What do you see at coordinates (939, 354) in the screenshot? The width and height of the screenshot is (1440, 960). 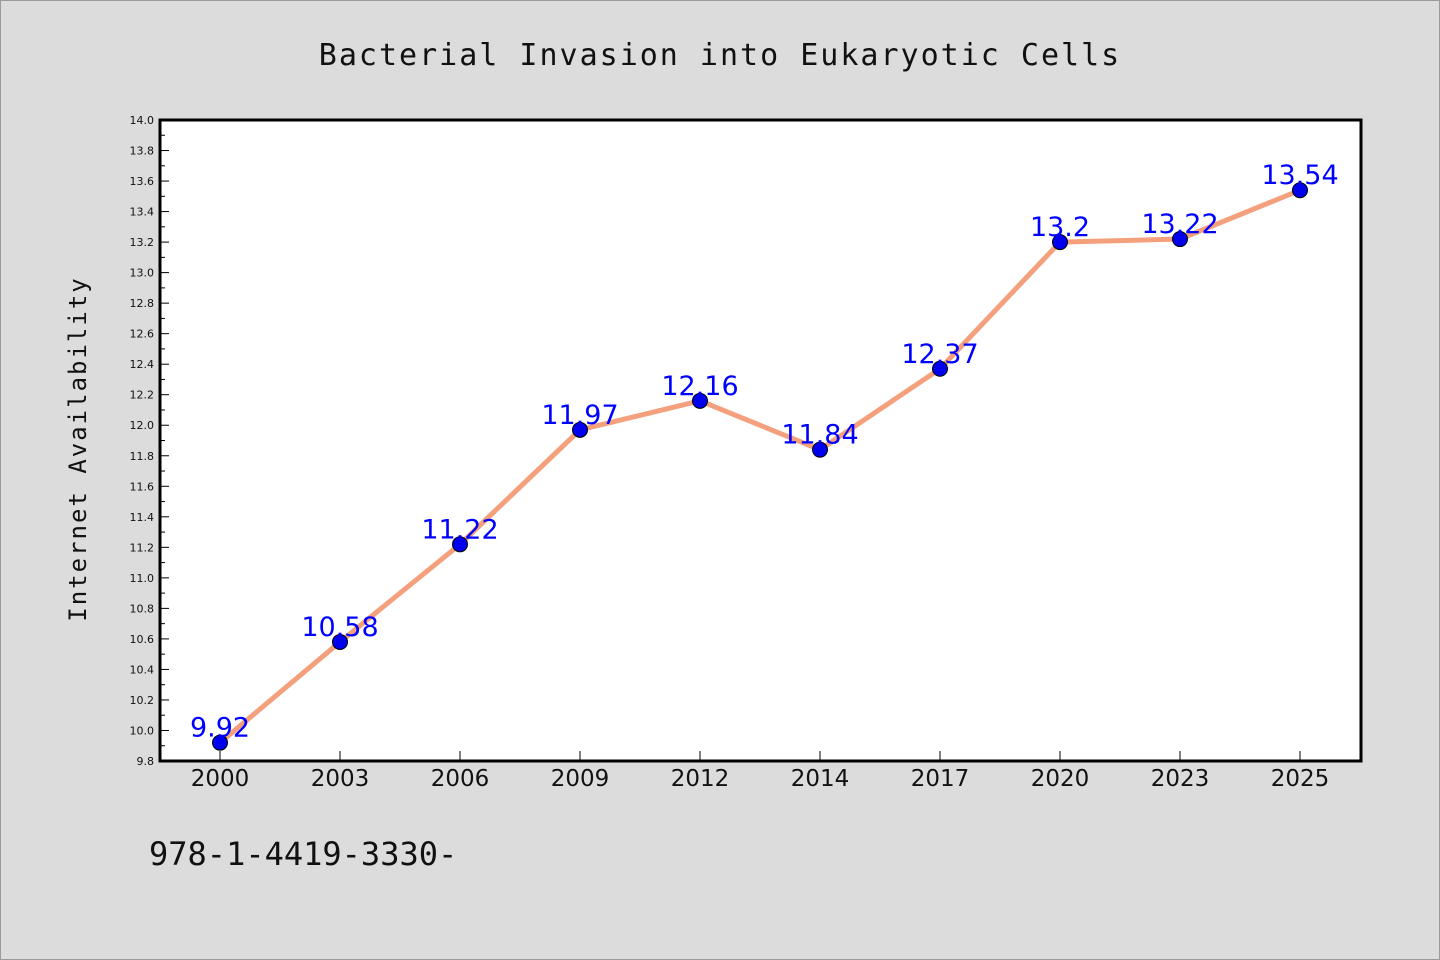 I see `data-label: 12.37` at bounding box center [939, 354].